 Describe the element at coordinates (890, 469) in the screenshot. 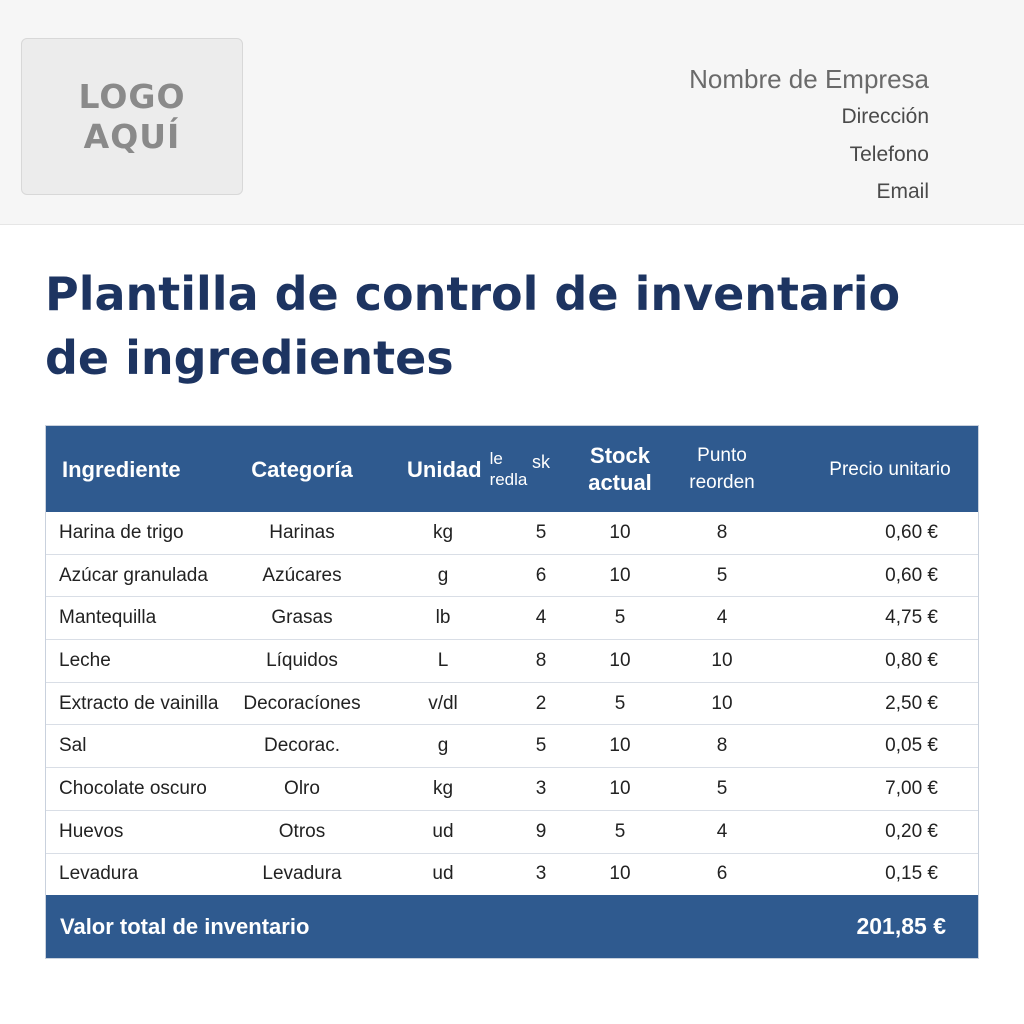

I see `header-price: Precio unitario` at that location.